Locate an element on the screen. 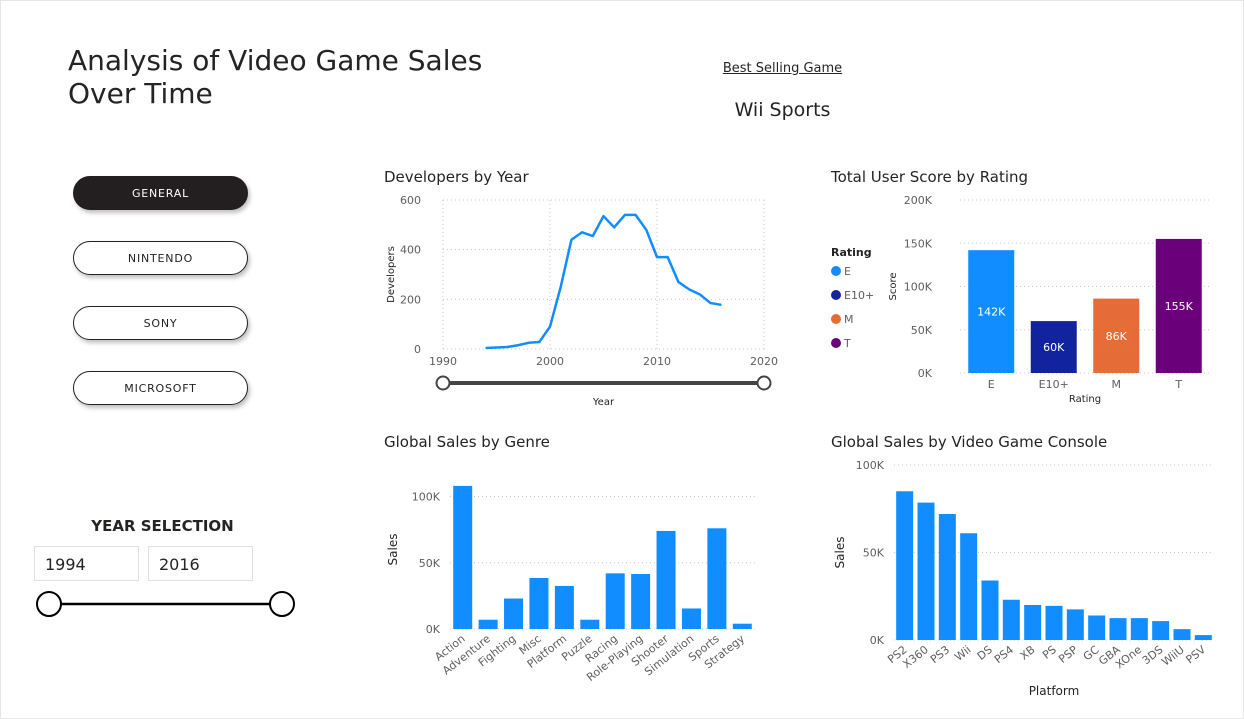 The height and width of the screenshot is (719, 1244). year-slider-end-handle is located at coordinates (282, 604).